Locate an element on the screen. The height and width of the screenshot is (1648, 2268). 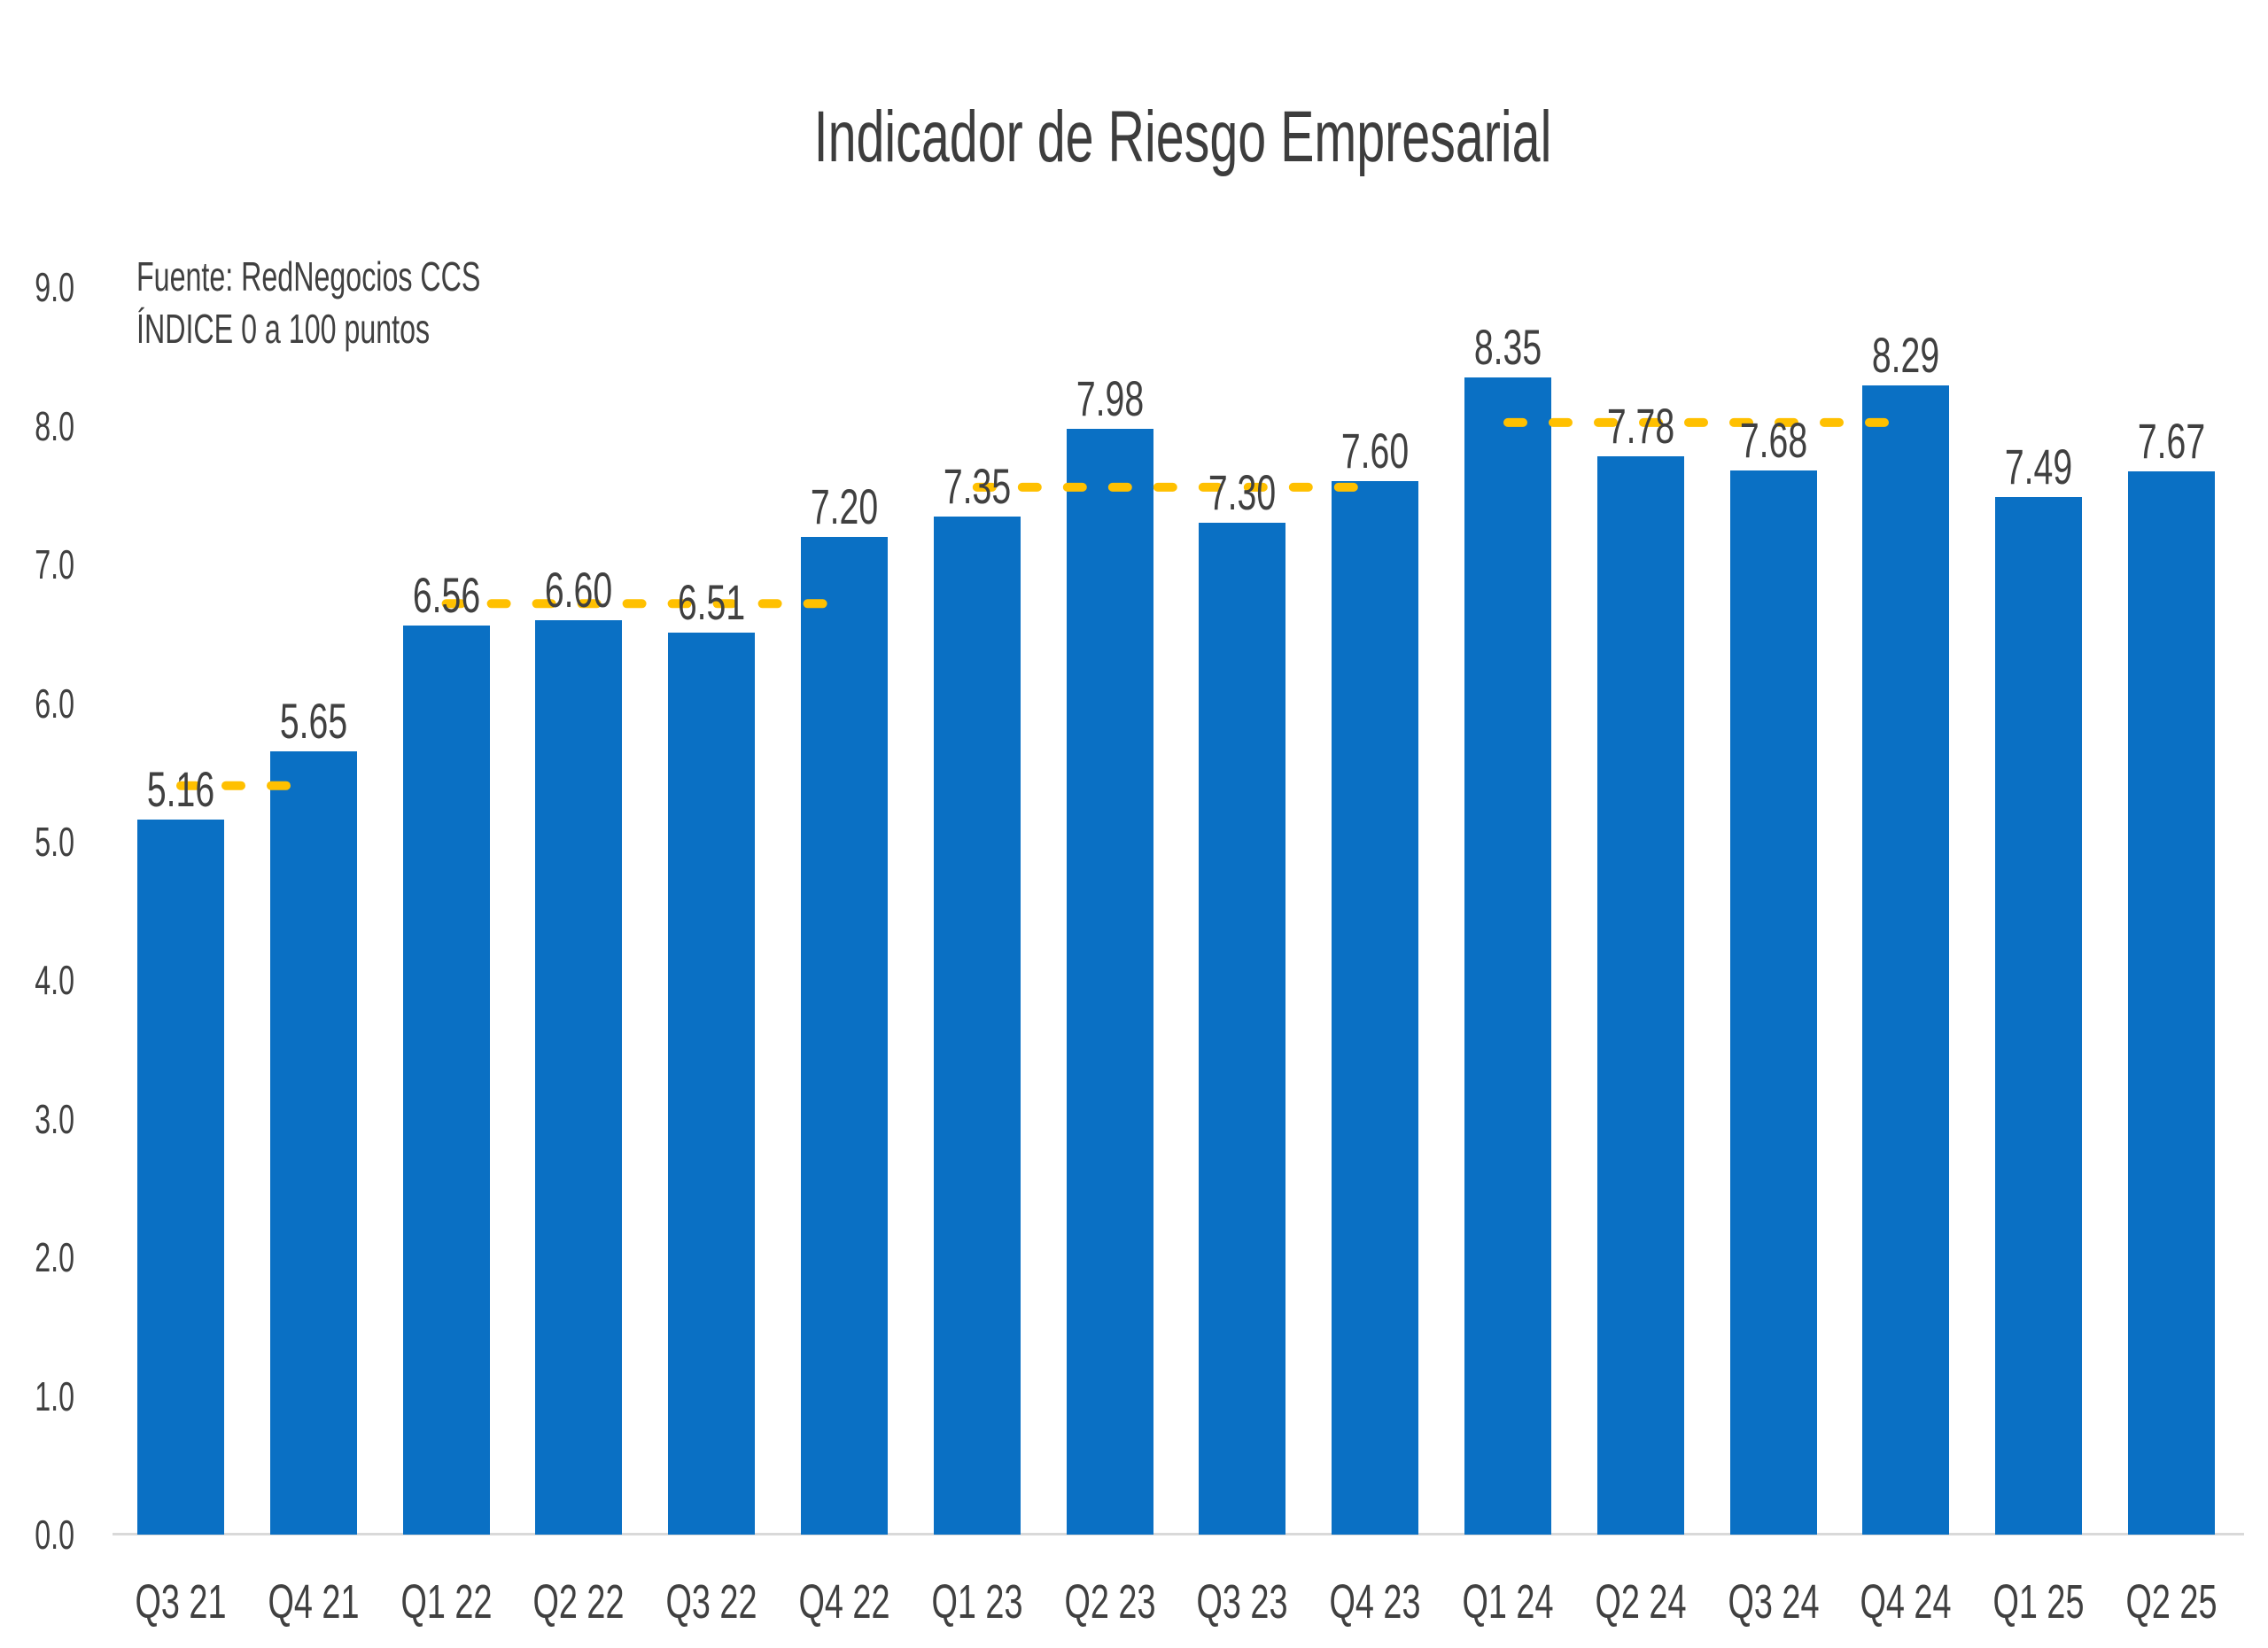
bar-value-label: 8.35 is located at coordinates (1507, 347).